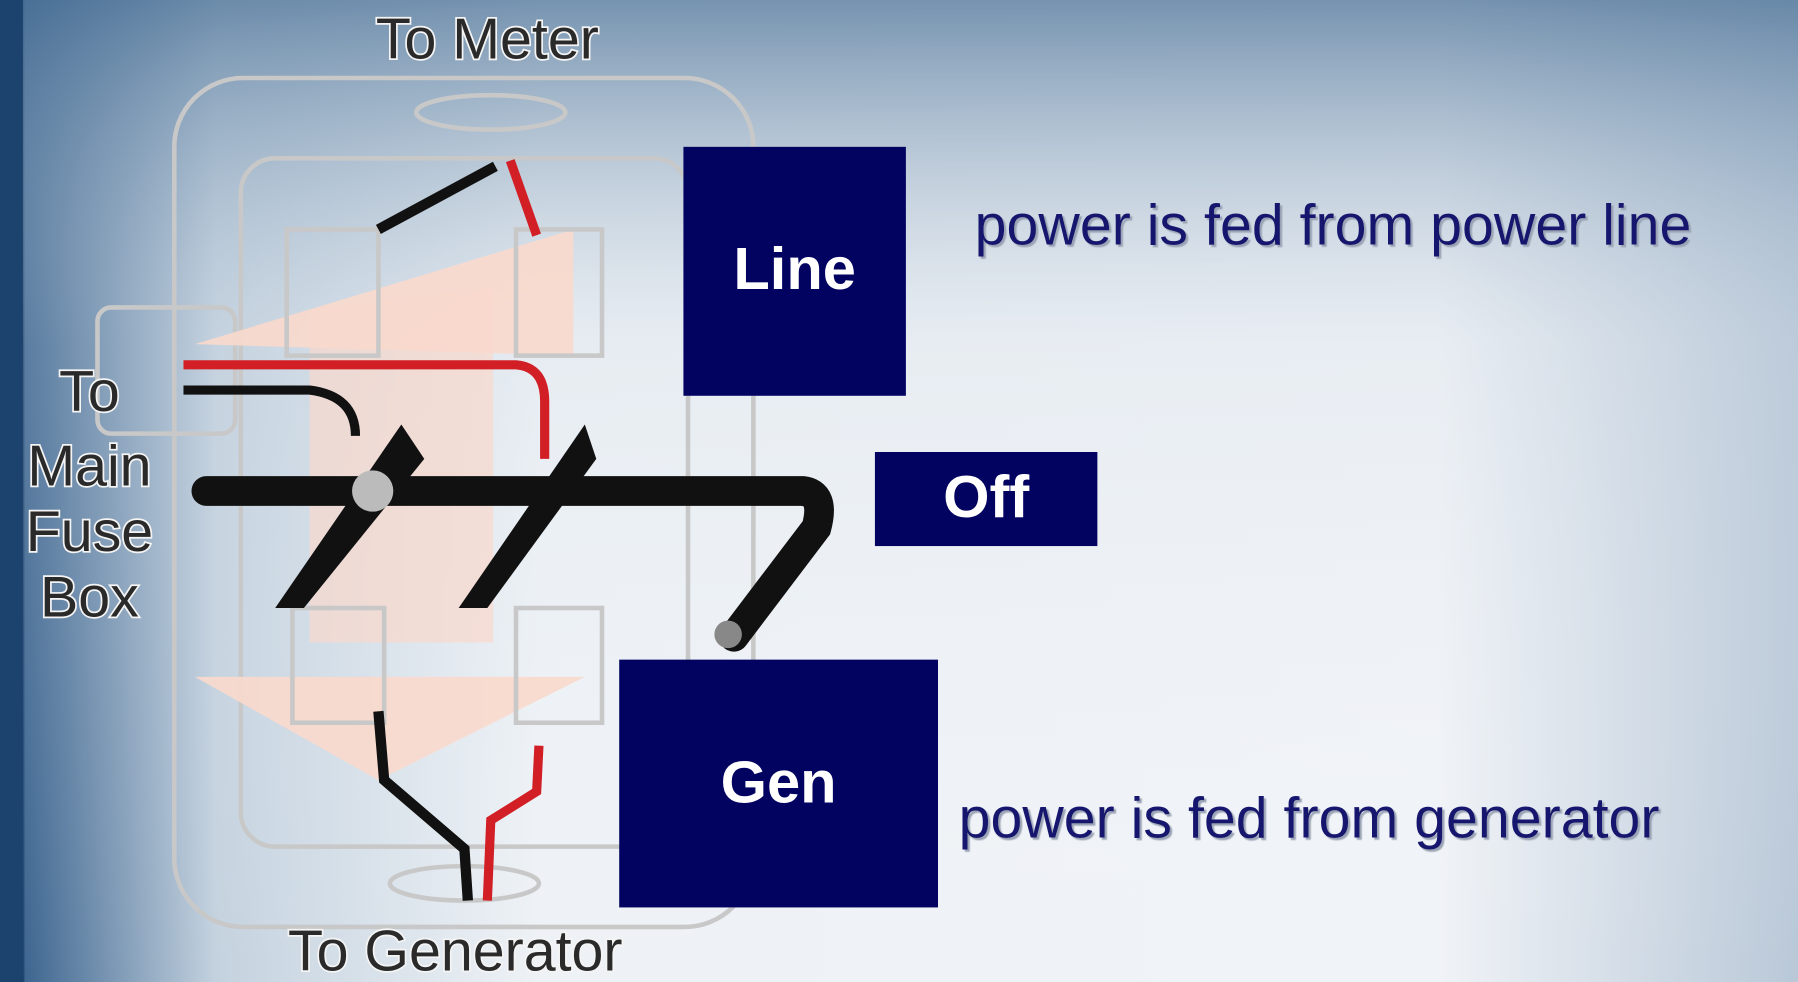  What do you see at coordinates (986, 496) in the screenshot?
I see `off-label: Off` at bounding box center [986, 496].